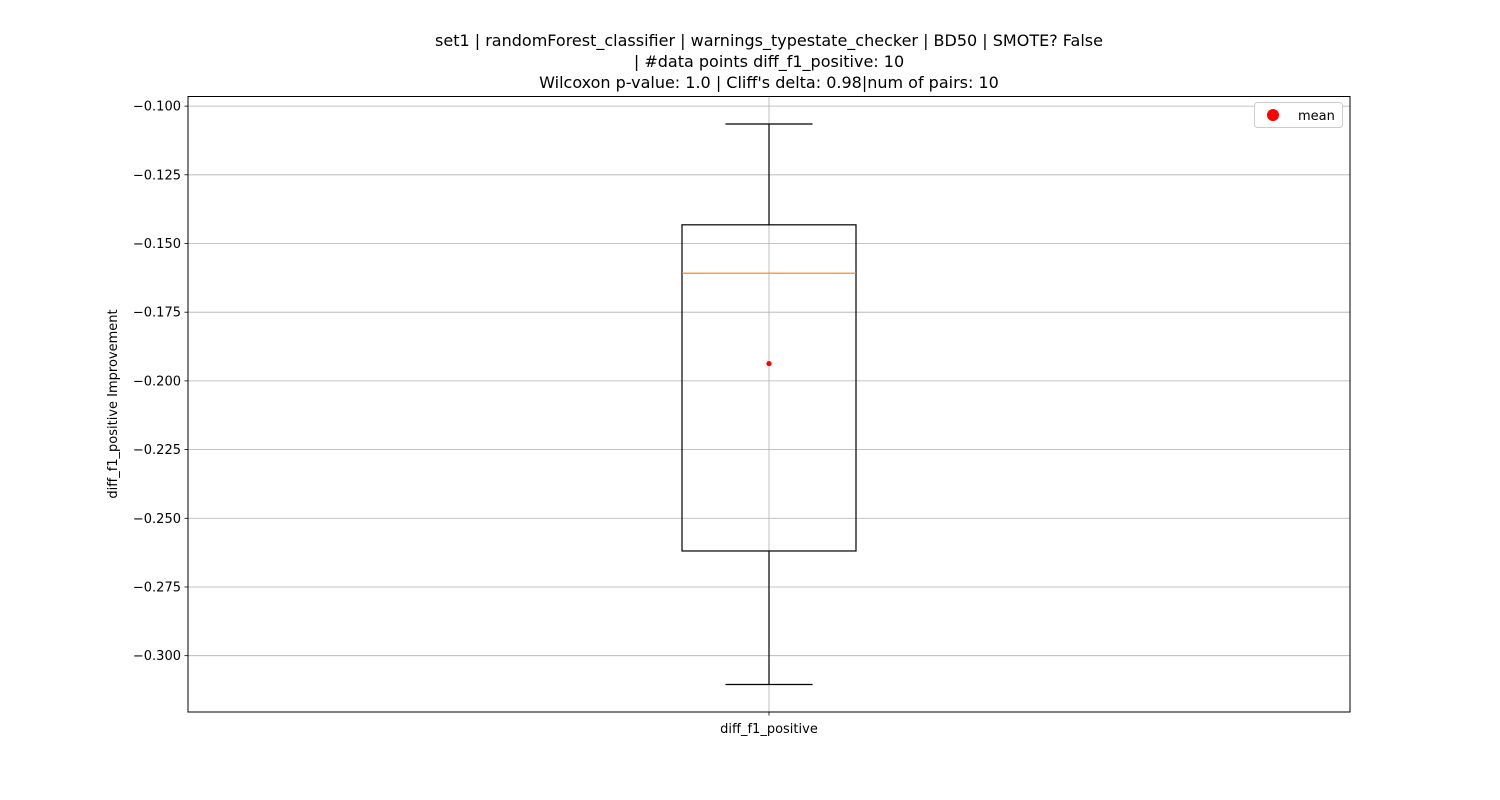  I want to click on y-axis-label: diff_f1_positive Improvement, so click(113, 403).